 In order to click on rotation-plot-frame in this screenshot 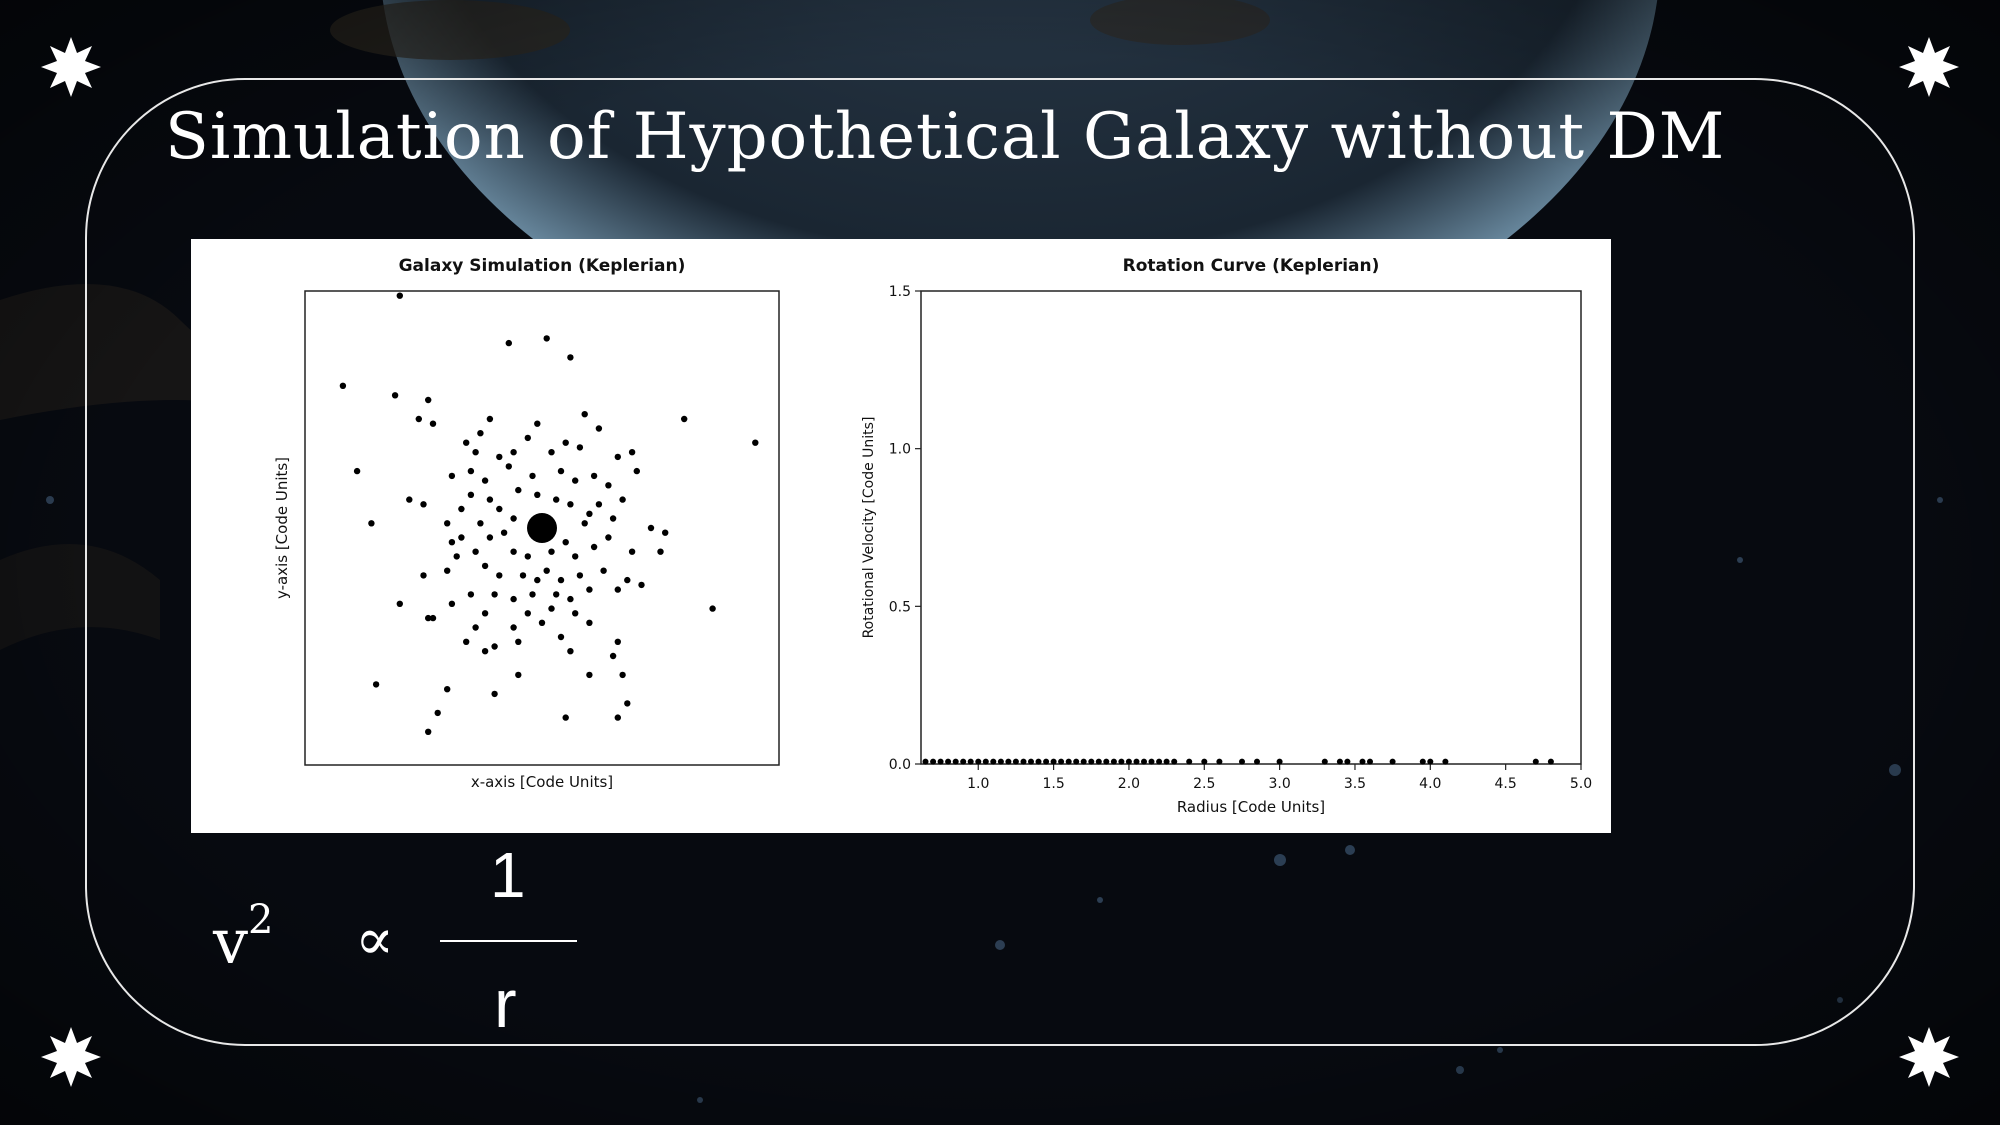, I will do `click(1251, 527)`.